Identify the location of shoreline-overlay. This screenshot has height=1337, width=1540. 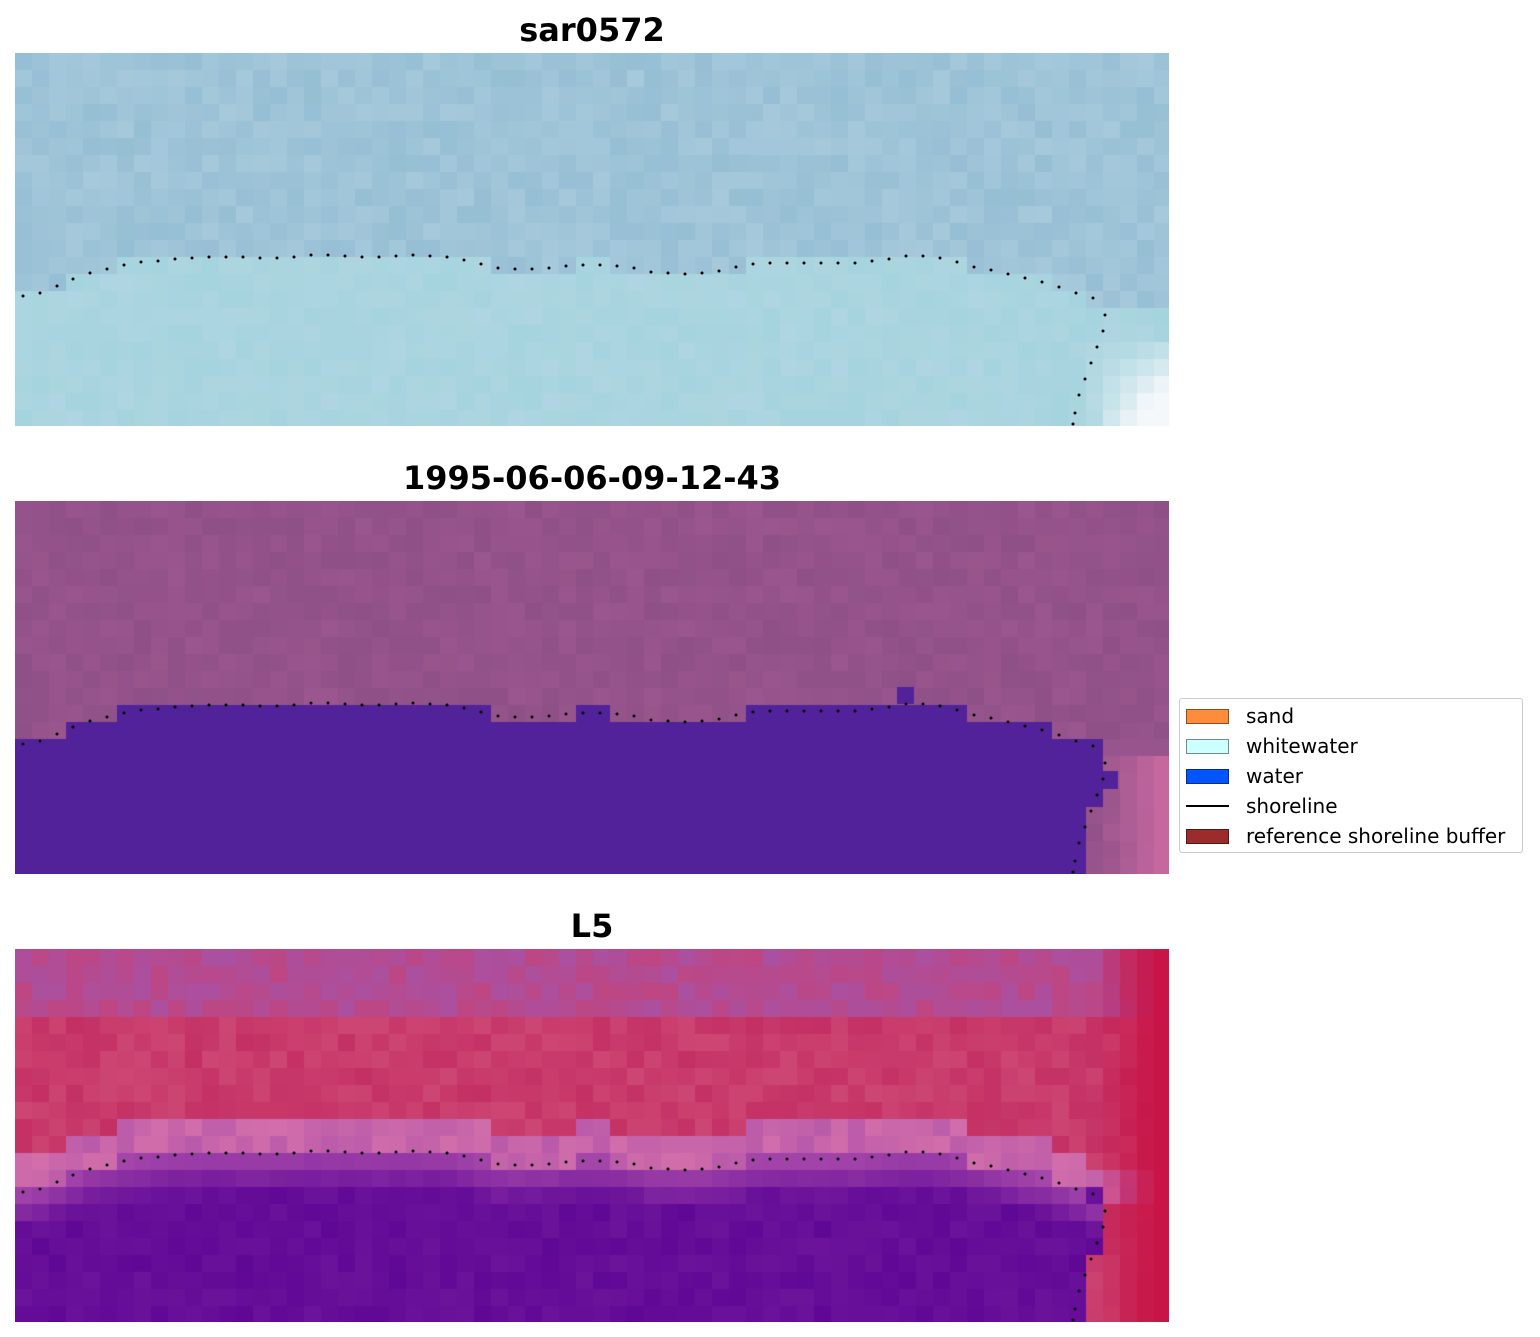
(564, 339).